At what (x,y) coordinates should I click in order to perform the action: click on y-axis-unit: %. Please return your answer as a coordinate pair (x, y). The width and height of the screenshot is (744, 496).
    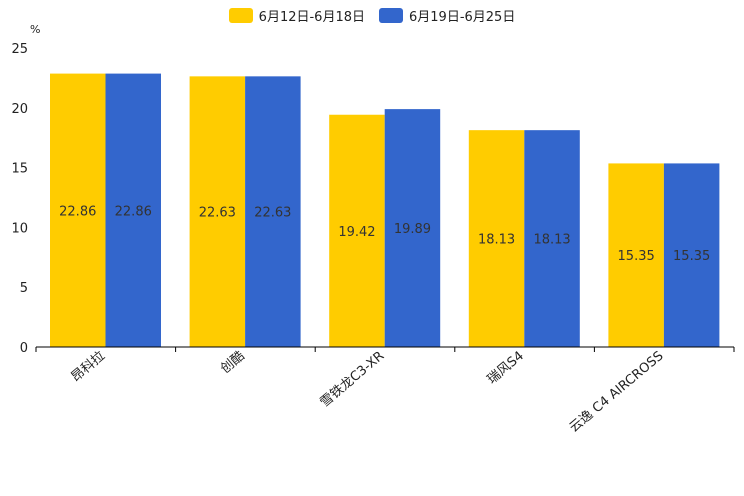
    Looking at the image, I should click on (35, 29).